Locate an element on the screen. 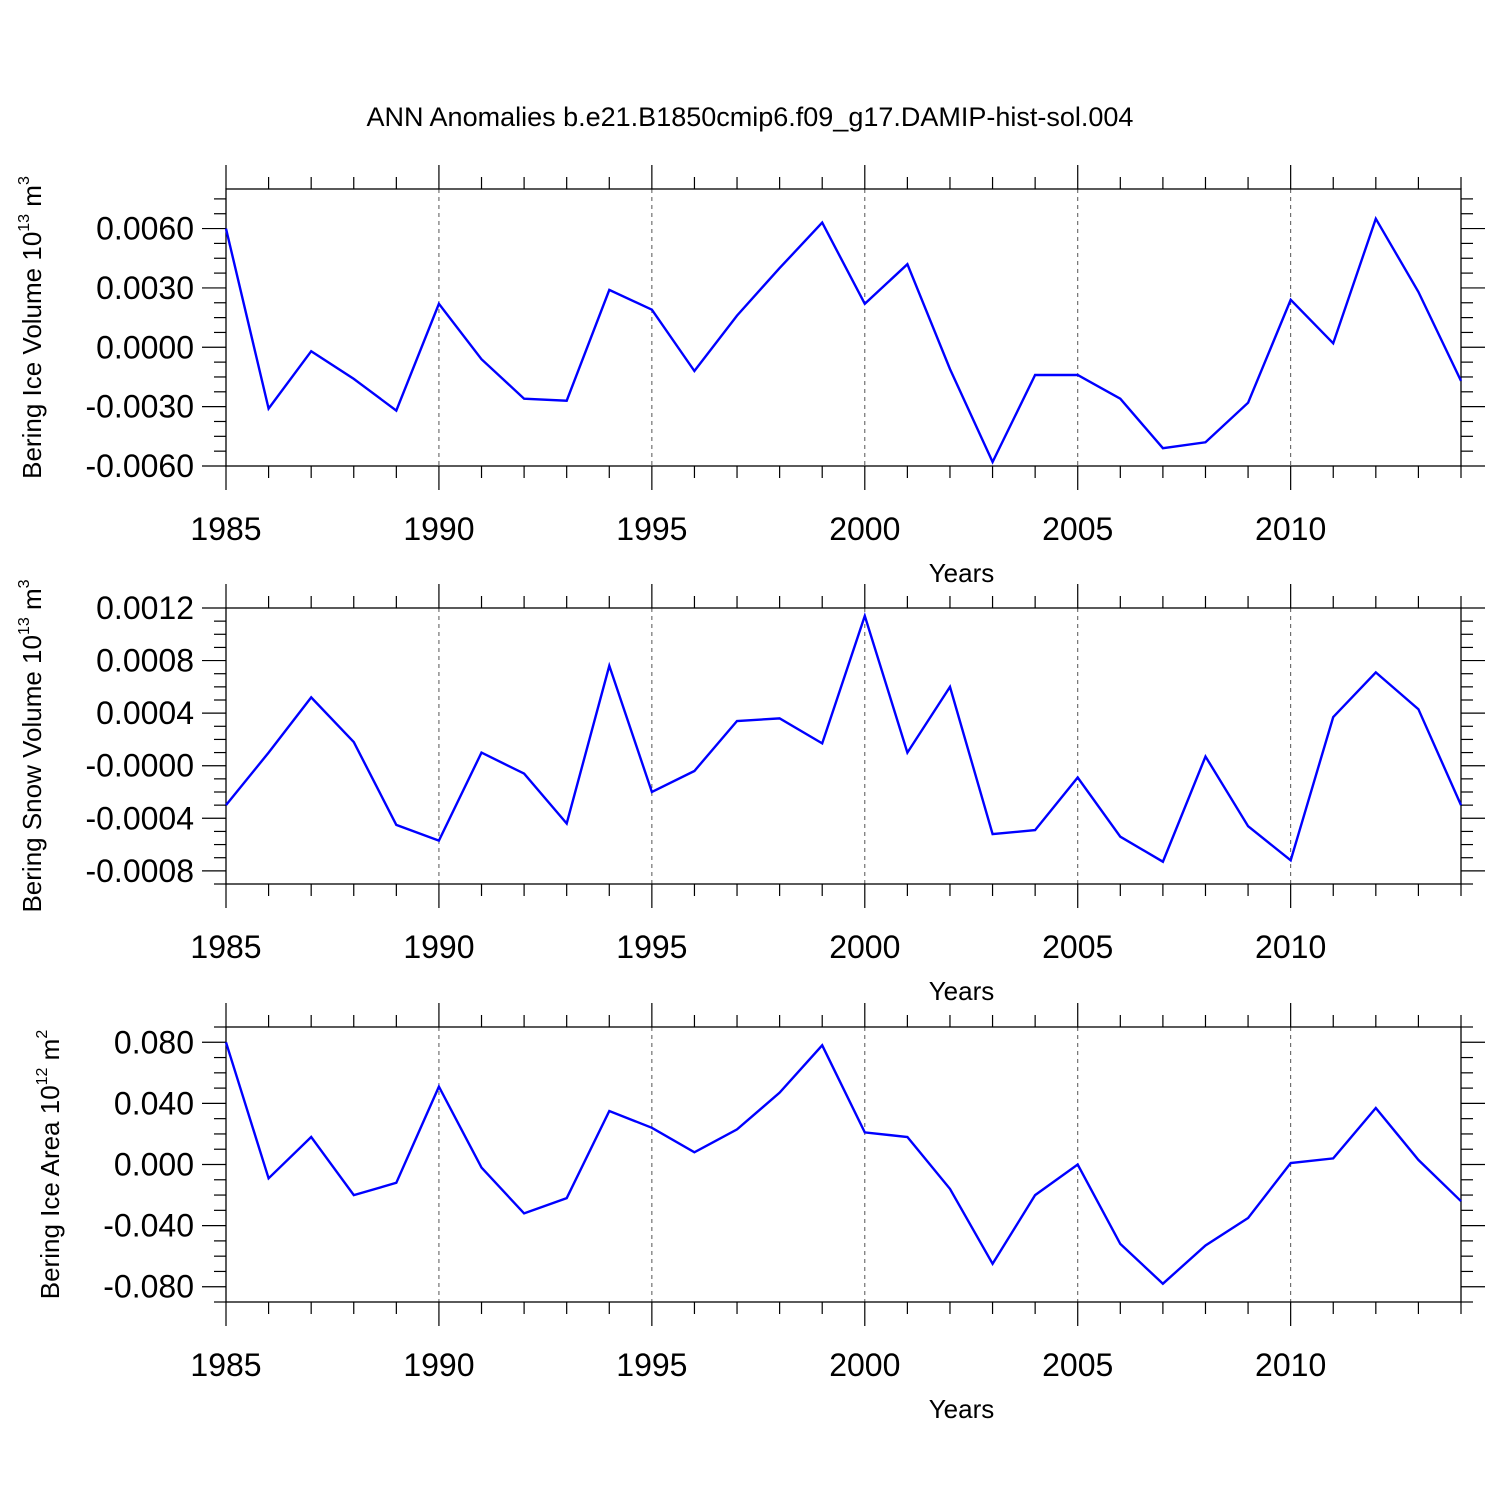 The width and height of the screenshot is (1500, 1500). y-axis-label: Bering Ice Volume 1013 m3 is located at coordinates (31, 327).